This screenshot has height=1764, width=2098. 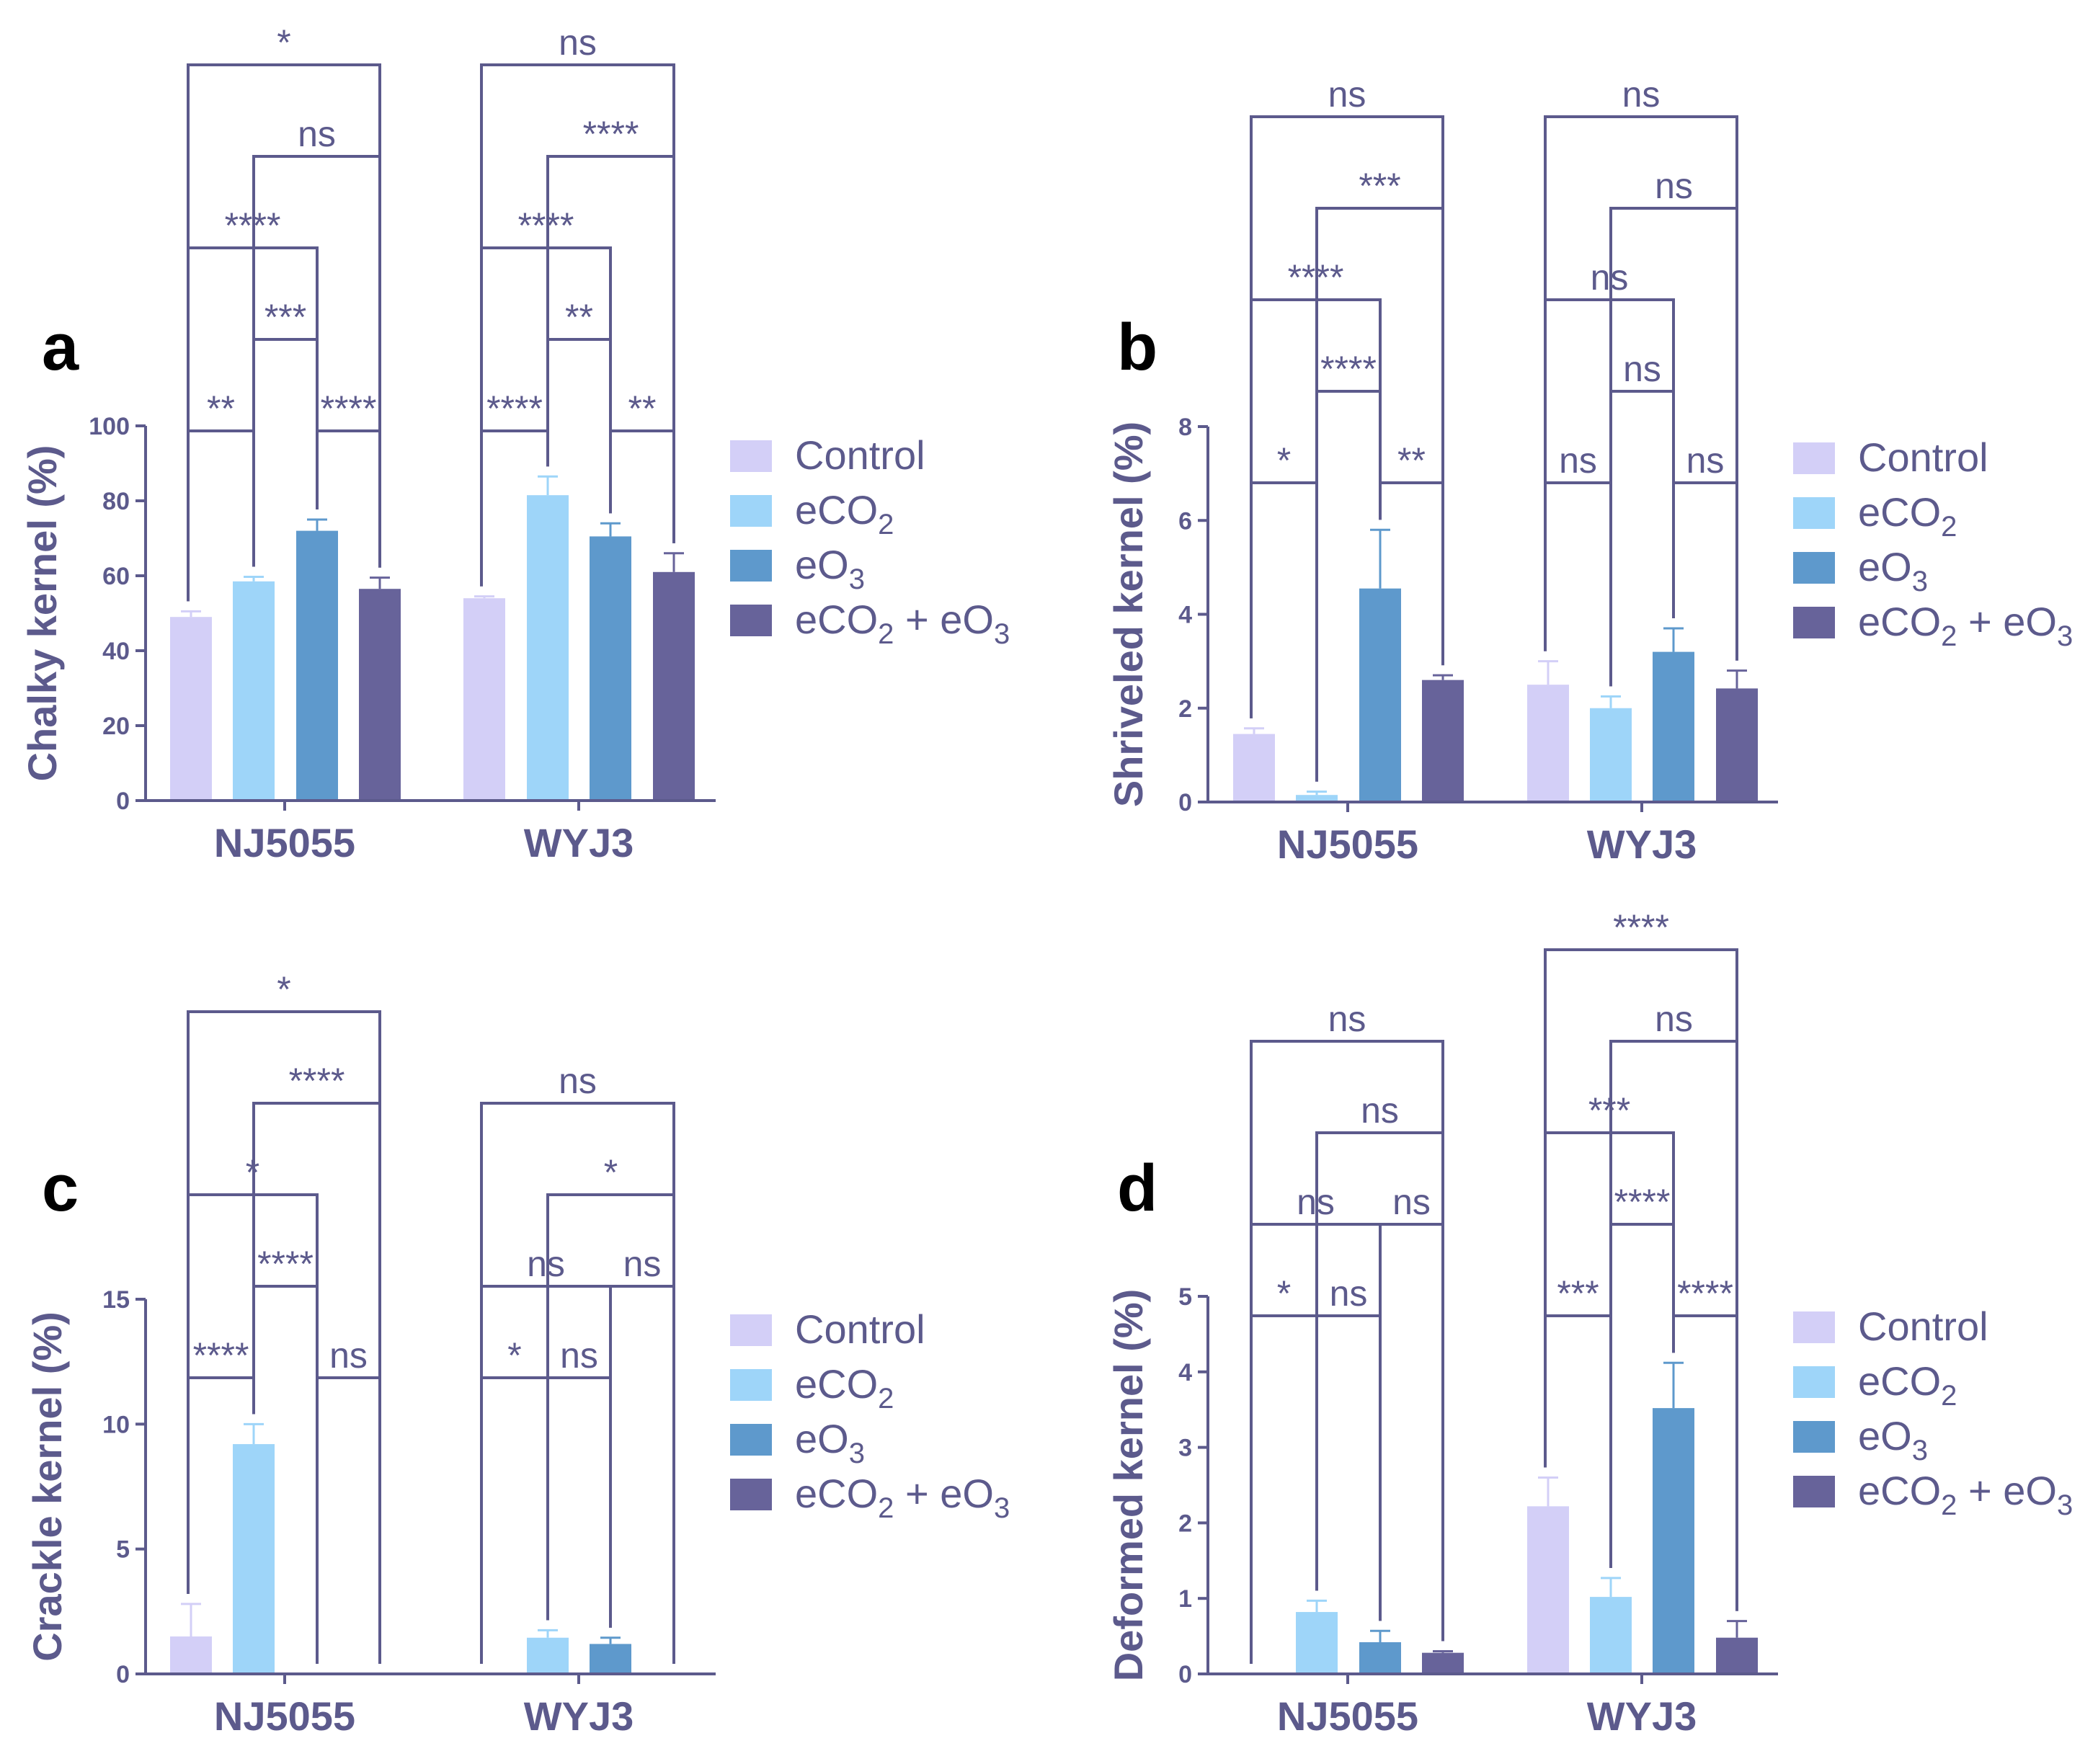 I want to click on y-axis-label: Deformed kernel (%), so click(x=1128, y=1485).